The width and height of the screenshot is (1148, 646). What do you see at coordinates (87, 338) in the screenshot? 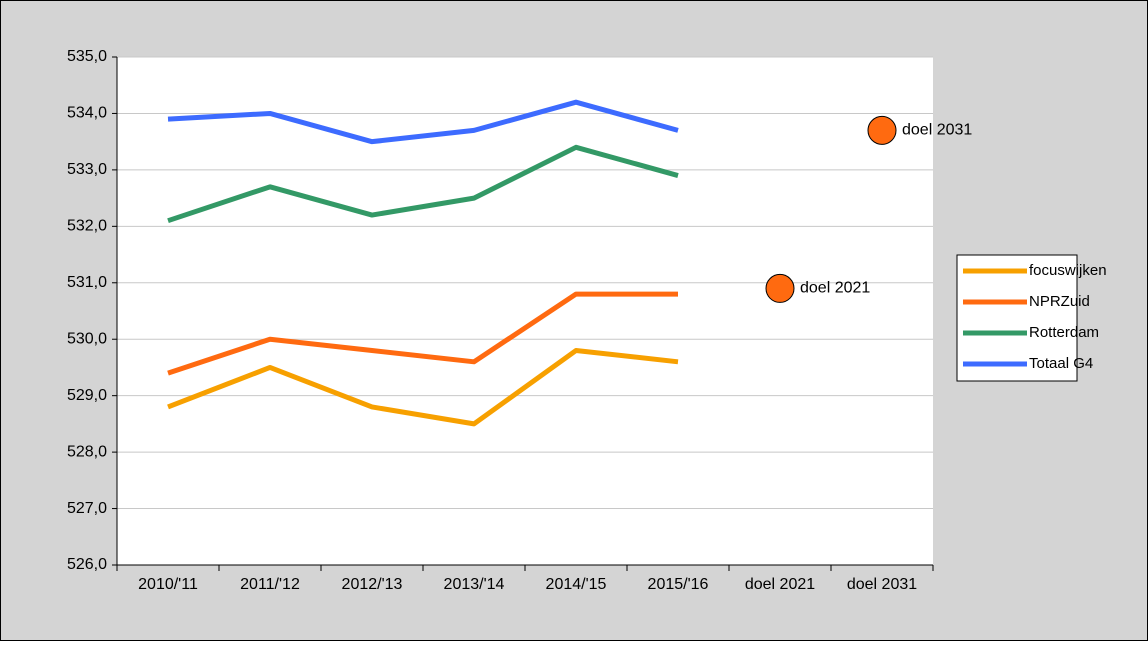
I see `y-tick-label: 530,0` at bounding box center [87, 338].